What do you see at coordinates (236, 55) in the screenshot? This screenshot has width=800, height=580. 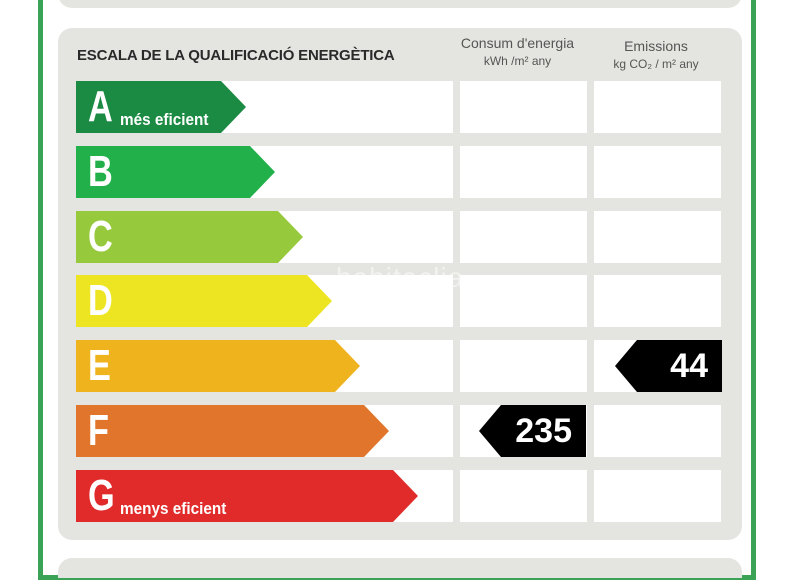 I see `page-title: ESCALA DE LA QUALIFICACIÓ ENERGÈTICA` at bounding box center [236, 55].